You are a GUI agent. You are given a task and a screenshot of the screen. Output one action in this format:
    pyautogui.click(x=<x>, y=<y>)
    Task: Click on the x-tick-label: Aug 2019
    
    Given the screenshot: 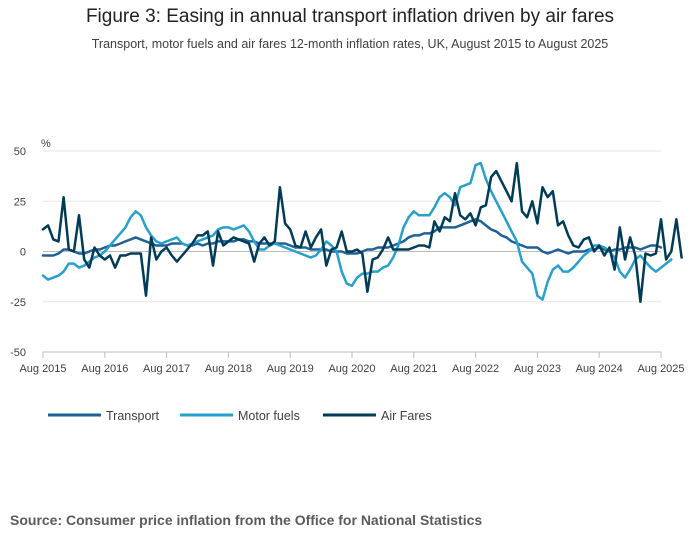 What is the action you would take?
    pyautogui.click(x=290, y=369)
    